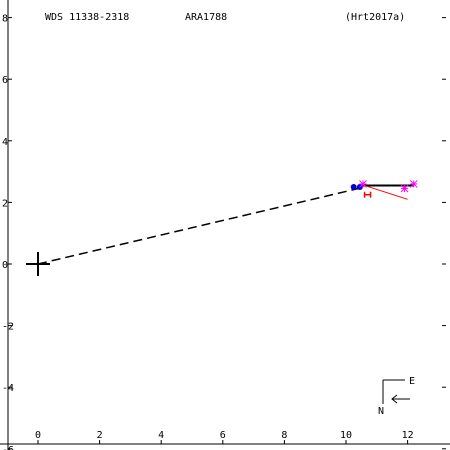 Image resolution: width=450 pixels, height=450 pixels. Describe the element at coordinates (198, 226) in the screenshot. I see `dashed-line` at that location.